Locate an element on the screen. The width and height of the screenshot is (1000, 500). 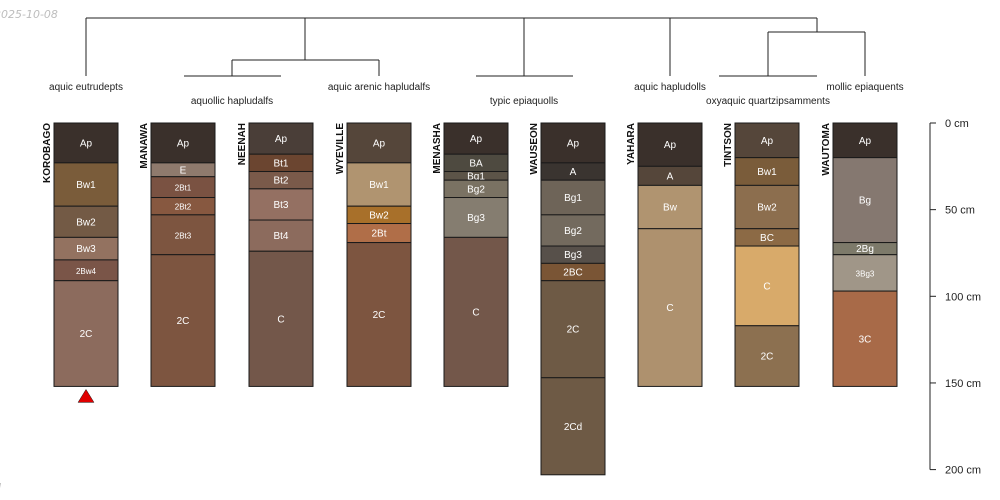
horizon-label: 2Cd is located at coordinates (573, 427).